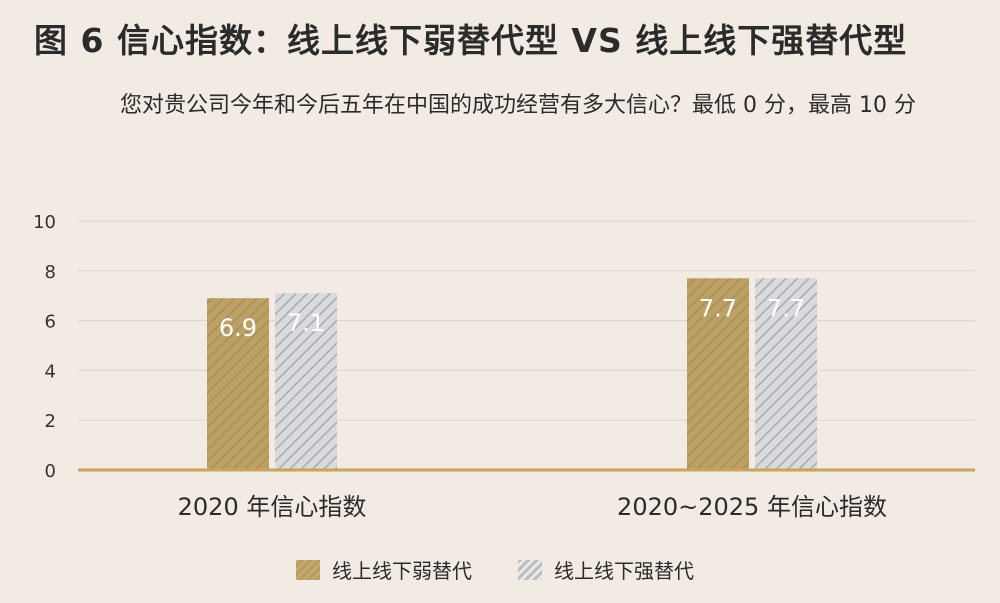 The width and height of the screenshot is (1000, 603). What do you see at coordinates (624, 571) in the screenshot?
I see `legend-label-strong: 线上线下强替代` at bounding box center [624, 571].